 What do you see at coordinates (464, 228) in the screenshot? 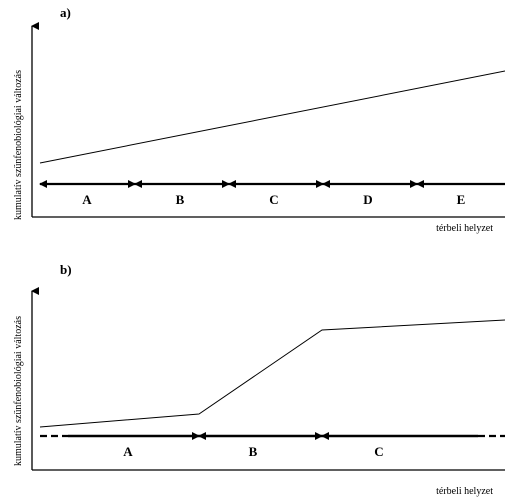
I see `panel-a-x-label: térbeli helyzet` at bounding box center [464, 228].